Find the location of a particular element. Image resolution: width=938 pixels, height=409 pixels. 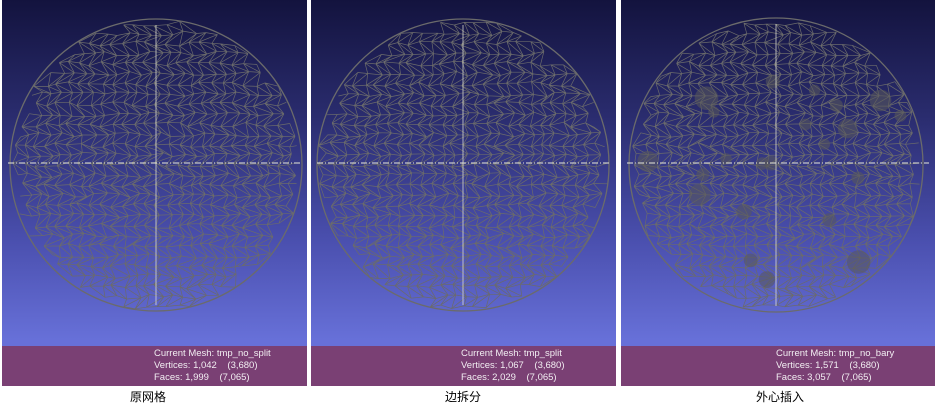

panel-caption-edge-split: 边拆分 is located at coordinates (463, 397).